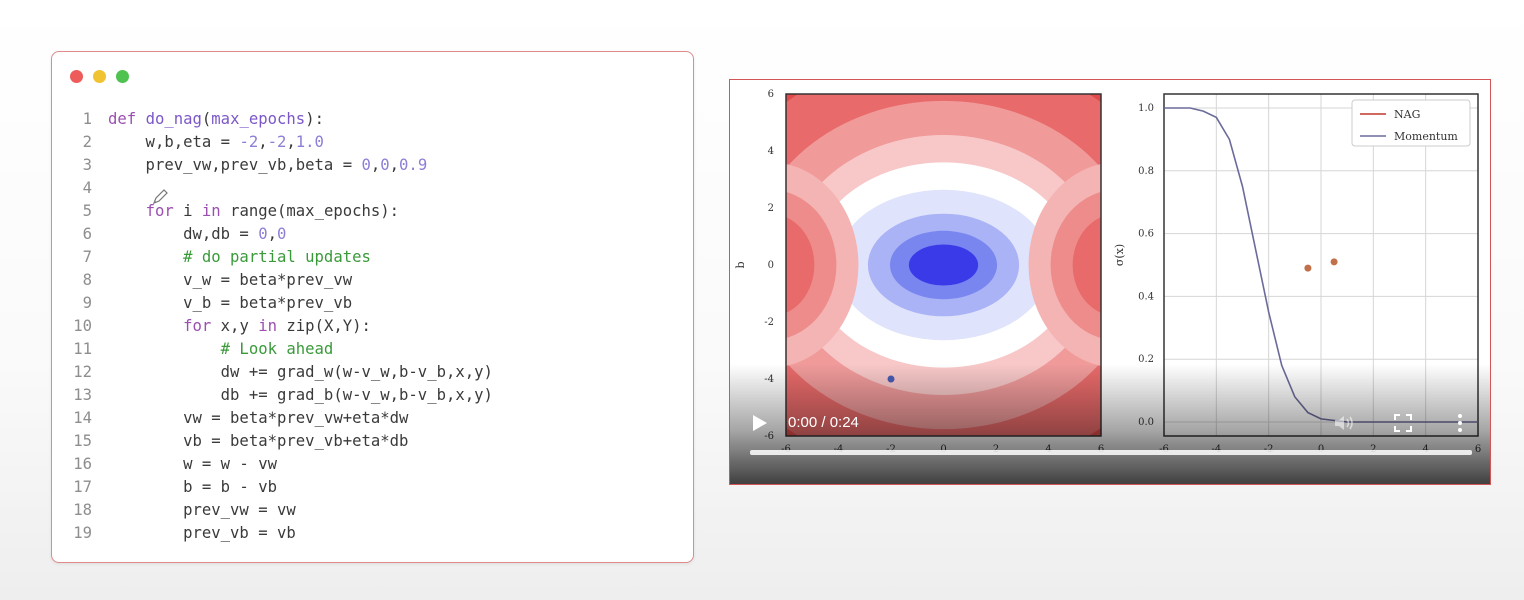  What do you see at coordinates (235, 165) in the screenshot?
I see `code-token: prev_vw,prev_vb,beta =` at bounding box center [235, 165].